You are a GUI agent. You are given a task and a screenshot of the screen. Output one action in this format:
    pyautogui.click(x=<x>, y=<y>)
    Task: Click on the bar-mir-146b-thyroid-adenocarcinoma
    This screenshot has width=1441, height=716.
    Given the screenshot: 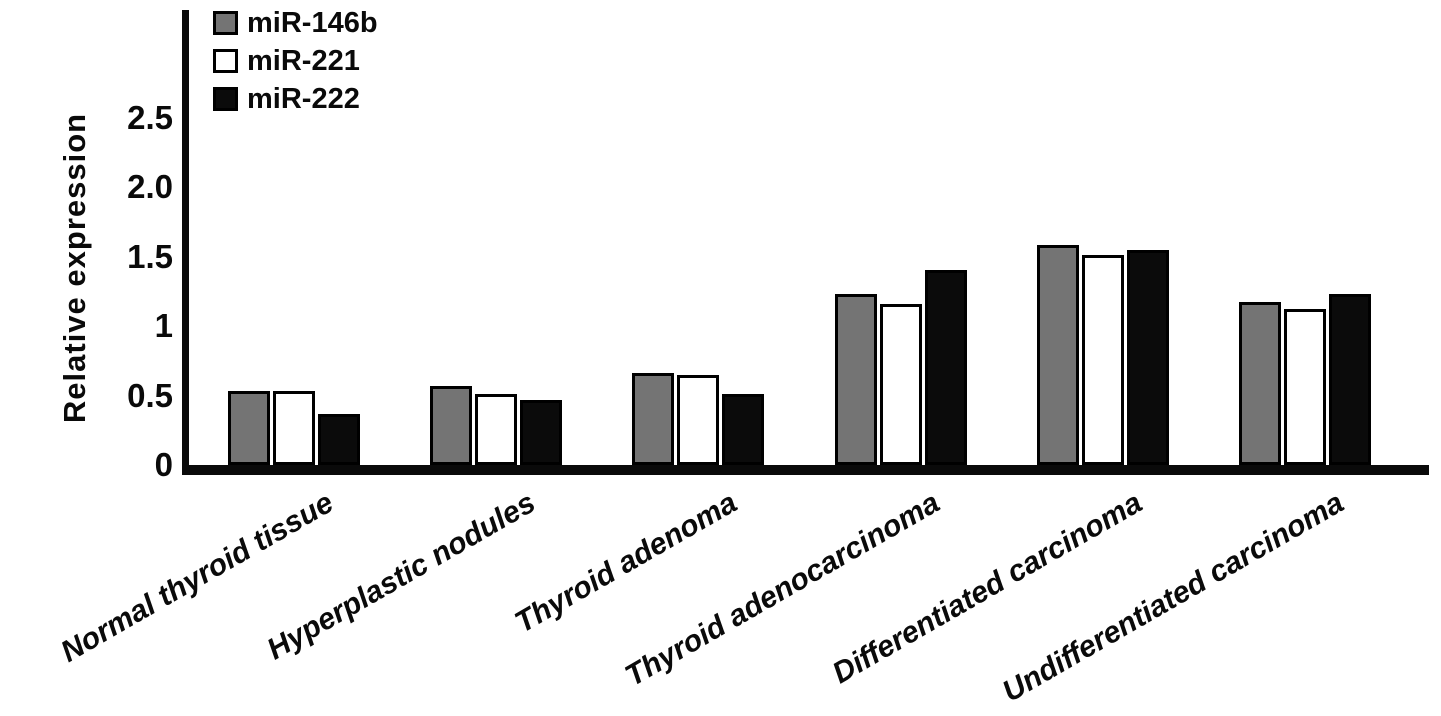 What is the action you would take?
    pyautogui.click(x=856, y=379)
    